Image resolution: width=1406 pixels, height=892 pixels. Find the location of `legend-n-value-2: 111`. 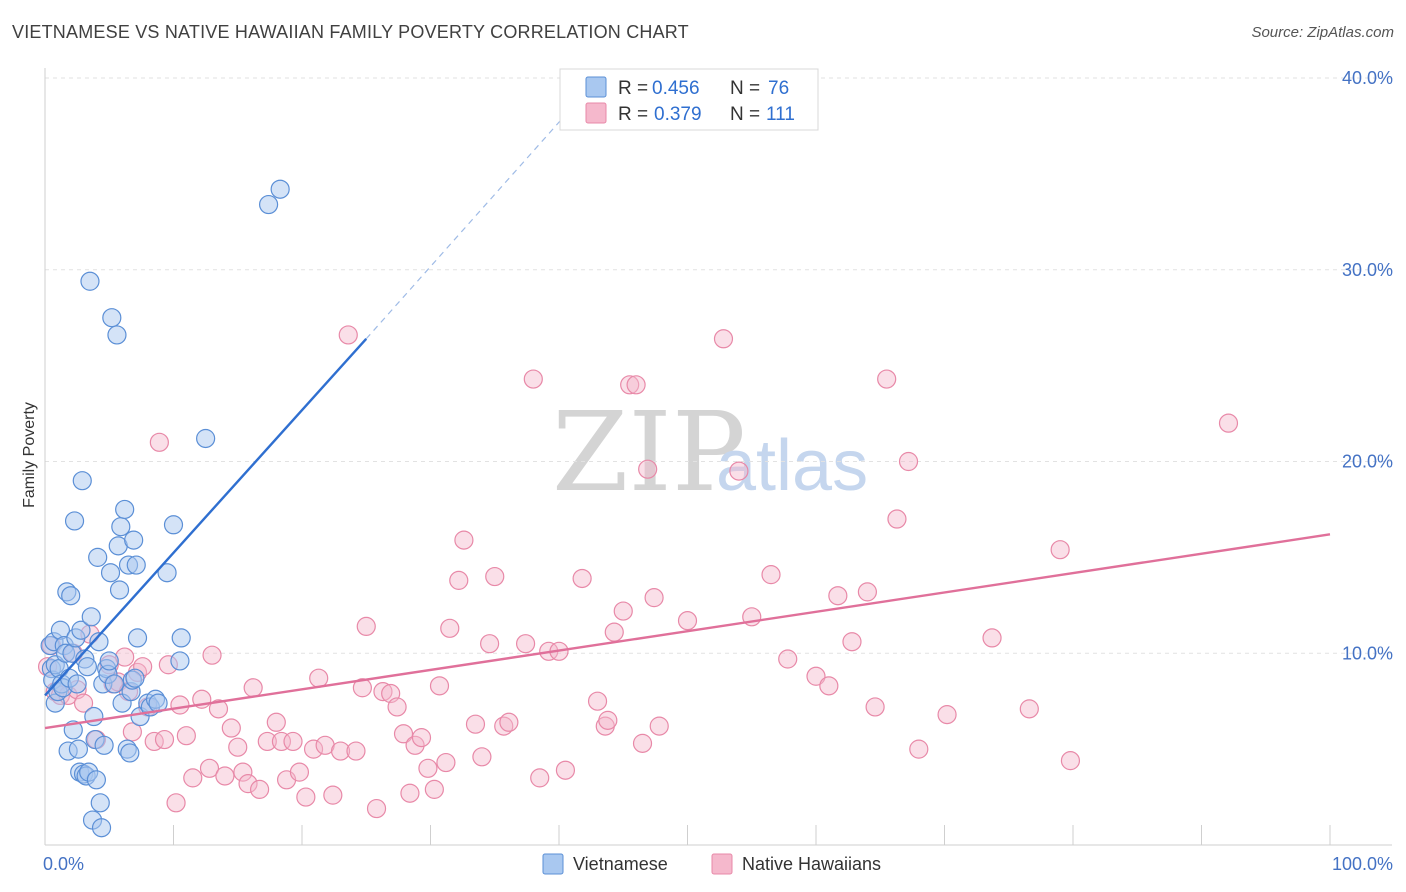

legend-n-value-2: 111 is located at coordinates (780, 114).